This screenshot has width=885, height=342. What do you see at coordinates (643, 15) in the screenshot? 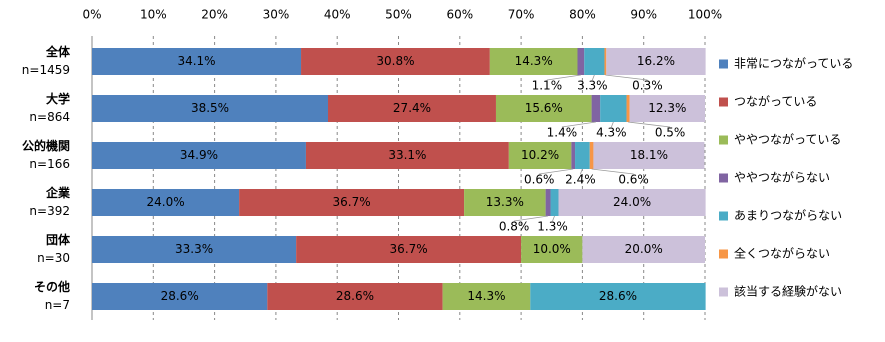
I see `x-tick-label: 90%` at bounding box center [643, 15].